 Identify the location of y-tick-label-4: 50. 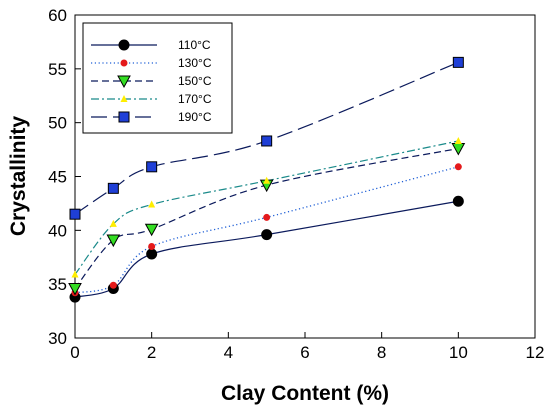
(57, 123).